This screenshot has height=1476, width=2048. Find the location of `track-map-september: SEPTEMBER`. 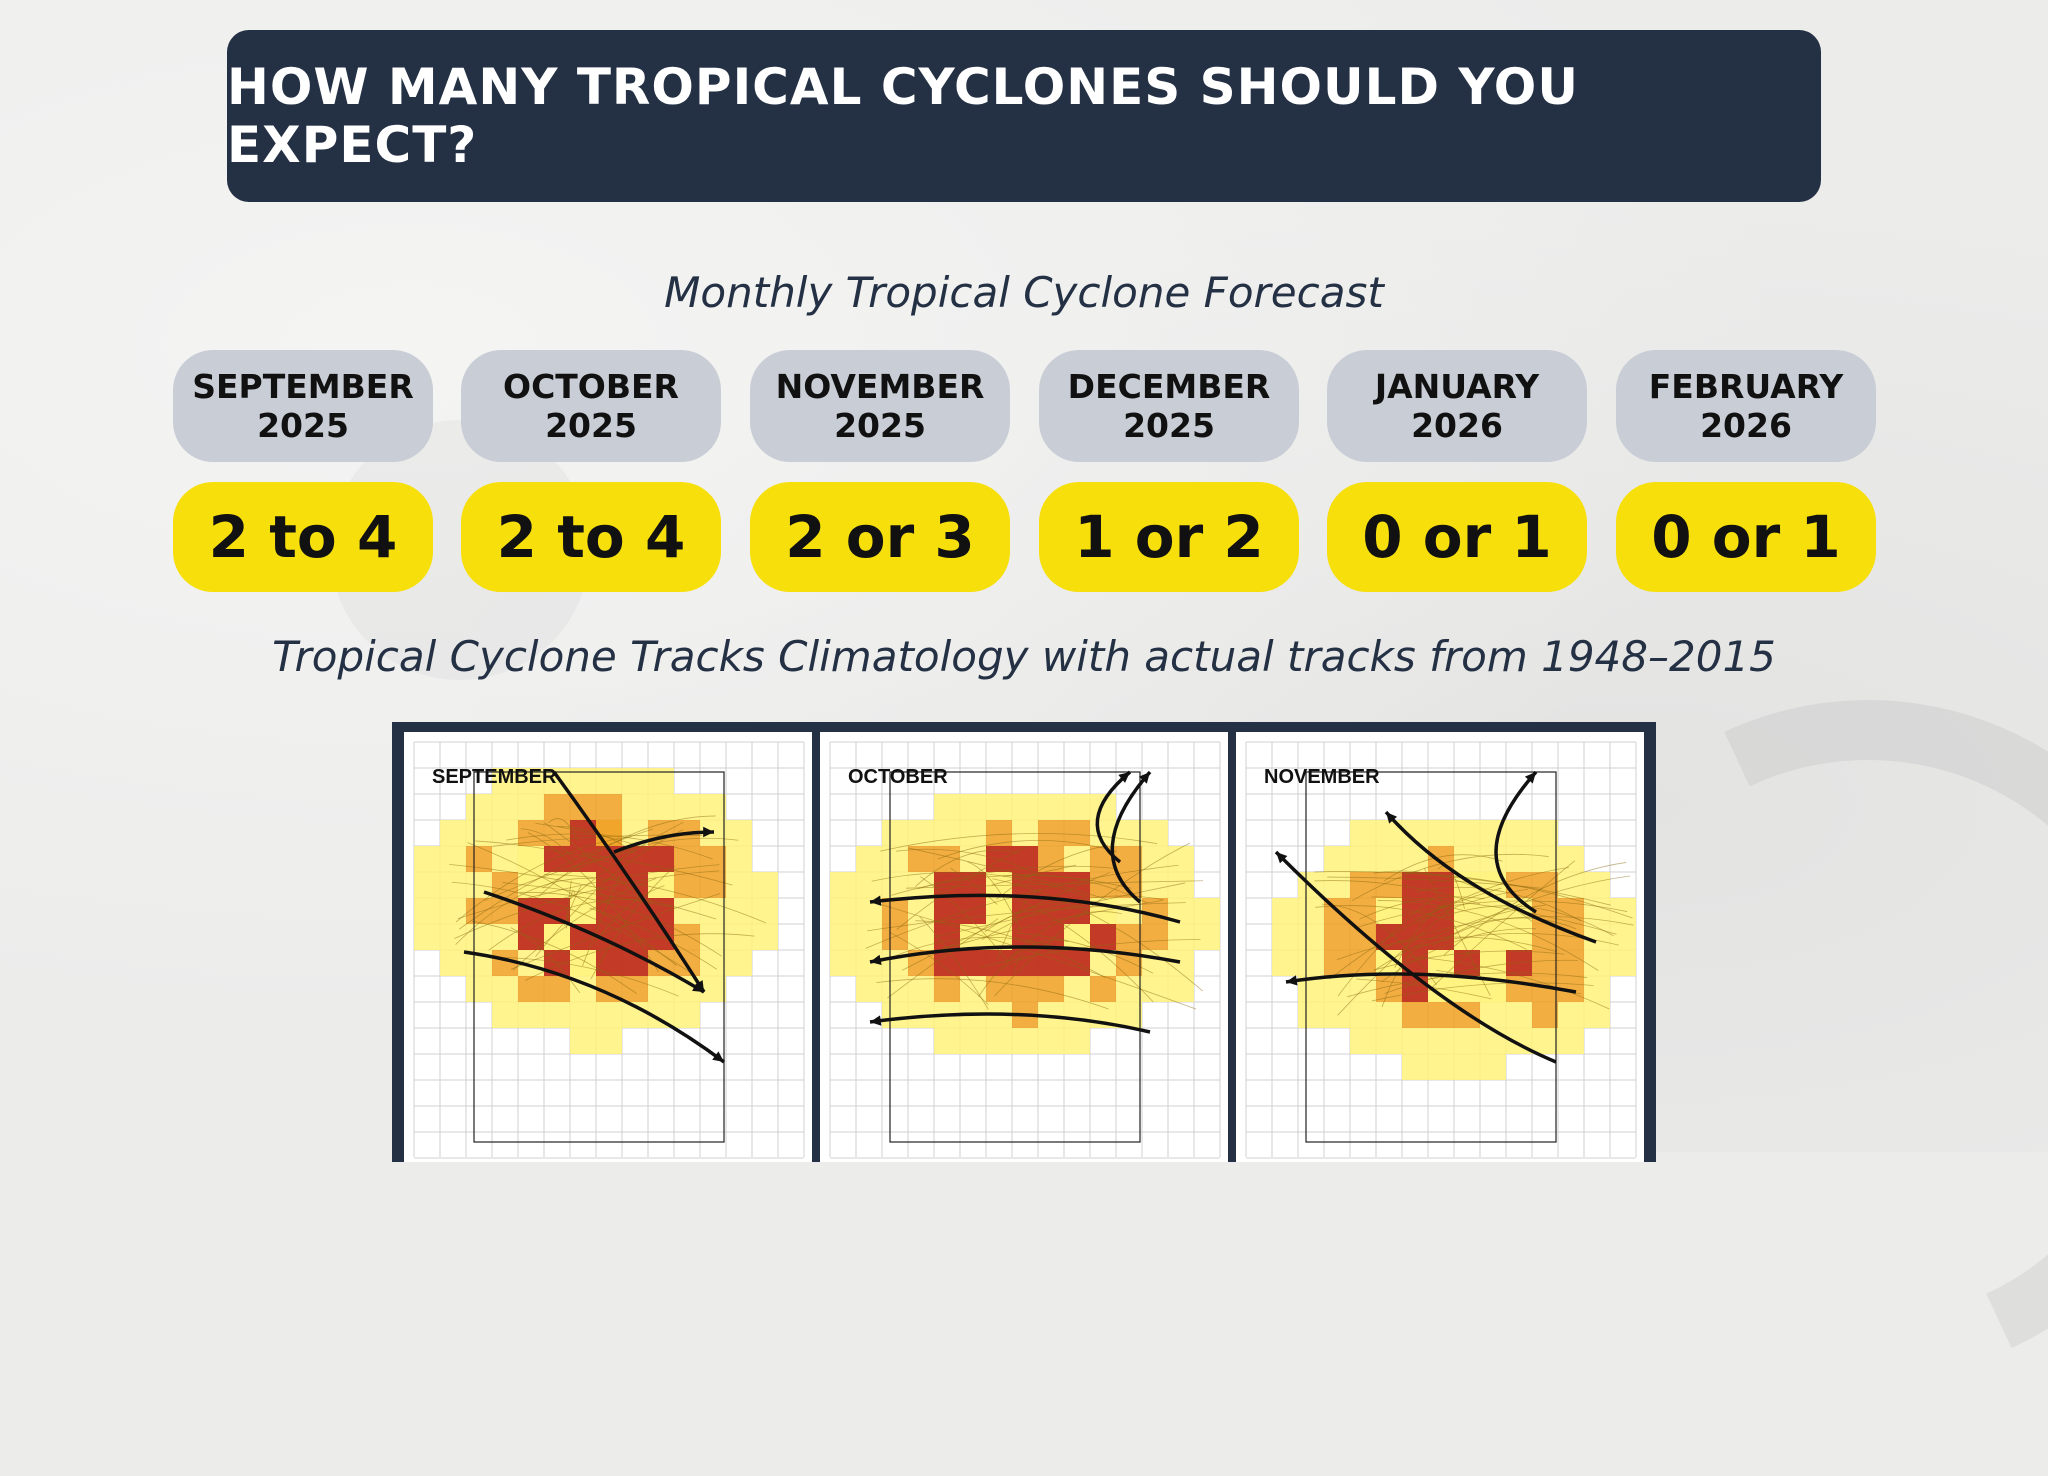

track-map-september: SEPTEMBER is located at coordinates (608, 947).